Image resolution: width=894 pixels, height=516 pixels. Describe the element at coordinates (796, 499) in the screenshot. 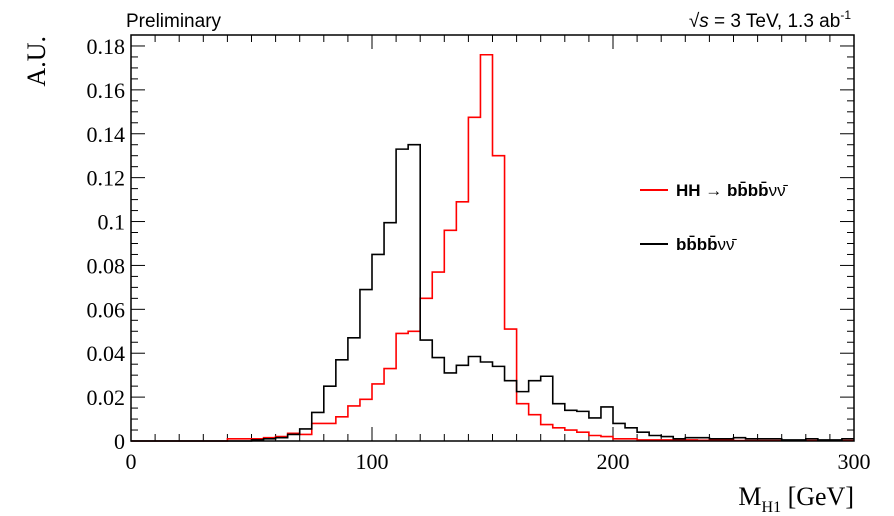

I see `x-axis-label: MH1 [GeV]` at that location.